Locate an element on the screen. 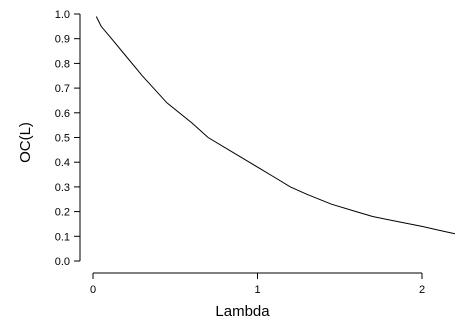 The width and height of the screenshot is (468, 323). y-tick-label: 0.1 is located at coordinates (62, 237).